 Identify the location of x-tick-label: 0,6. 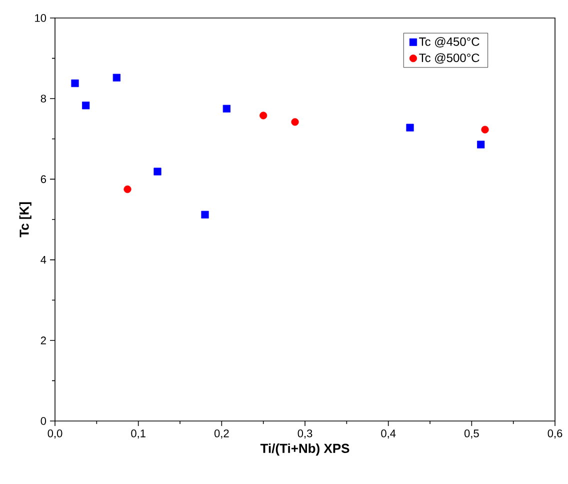
(555, 434).